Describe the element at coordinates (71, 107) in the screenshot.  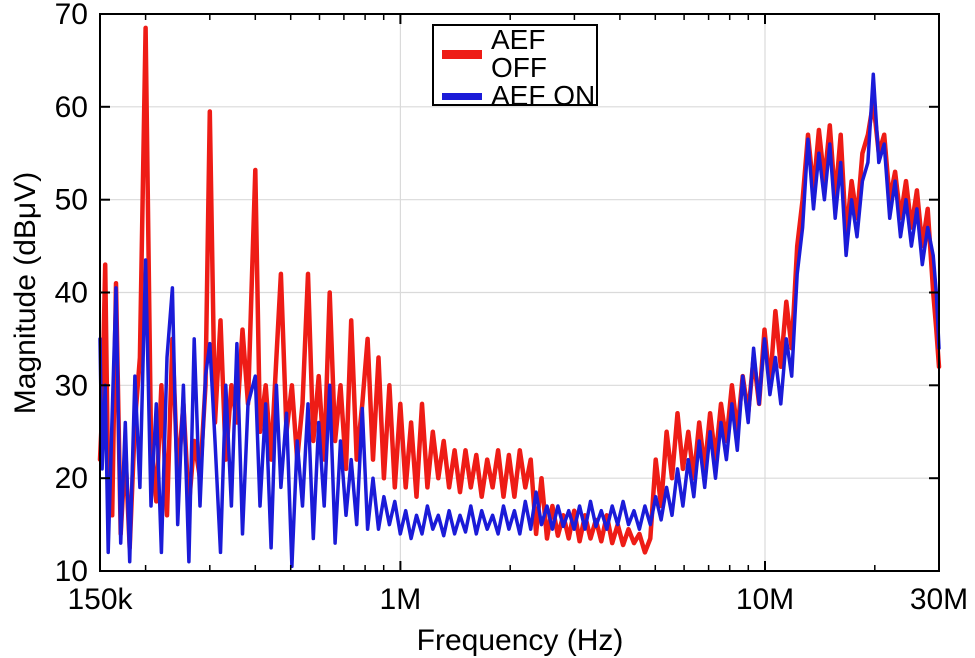
I see `svg-text: 60` at that location.